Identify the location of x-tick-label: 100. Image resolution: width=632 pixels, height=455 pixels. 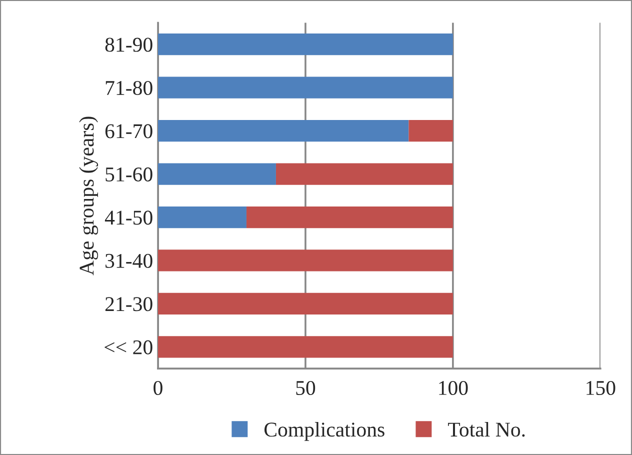
(453, 388).